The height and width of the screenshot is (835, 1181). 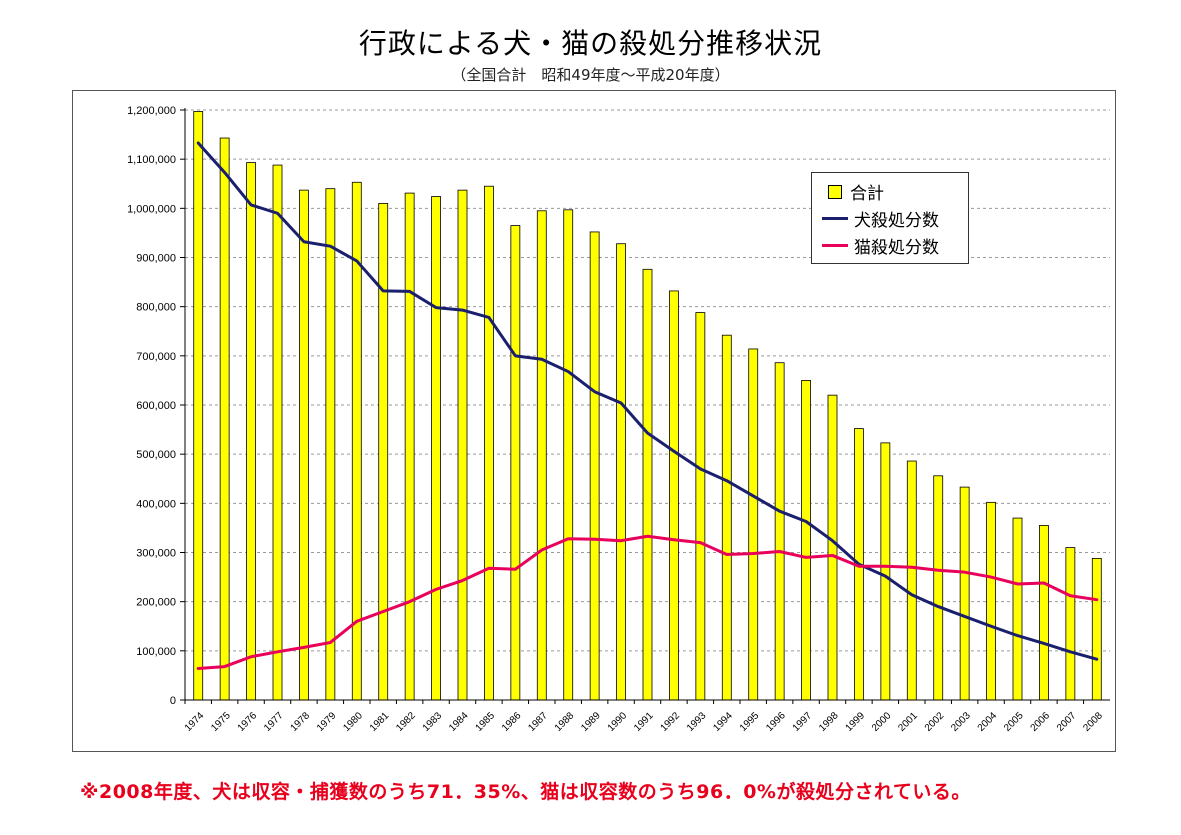 I want to click on x-tick-label: 2000, so click(x=882, y=722).